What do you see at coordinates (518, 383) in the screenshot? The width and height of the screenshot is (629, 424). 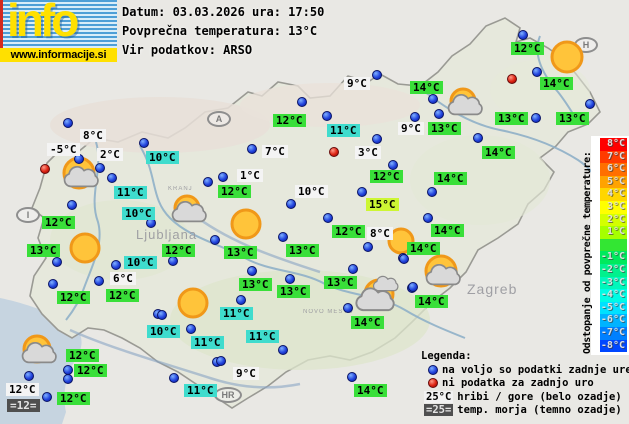 I see `legend-item-text: ni podatka za zadnjo uro` at bounding box center [518, 383].